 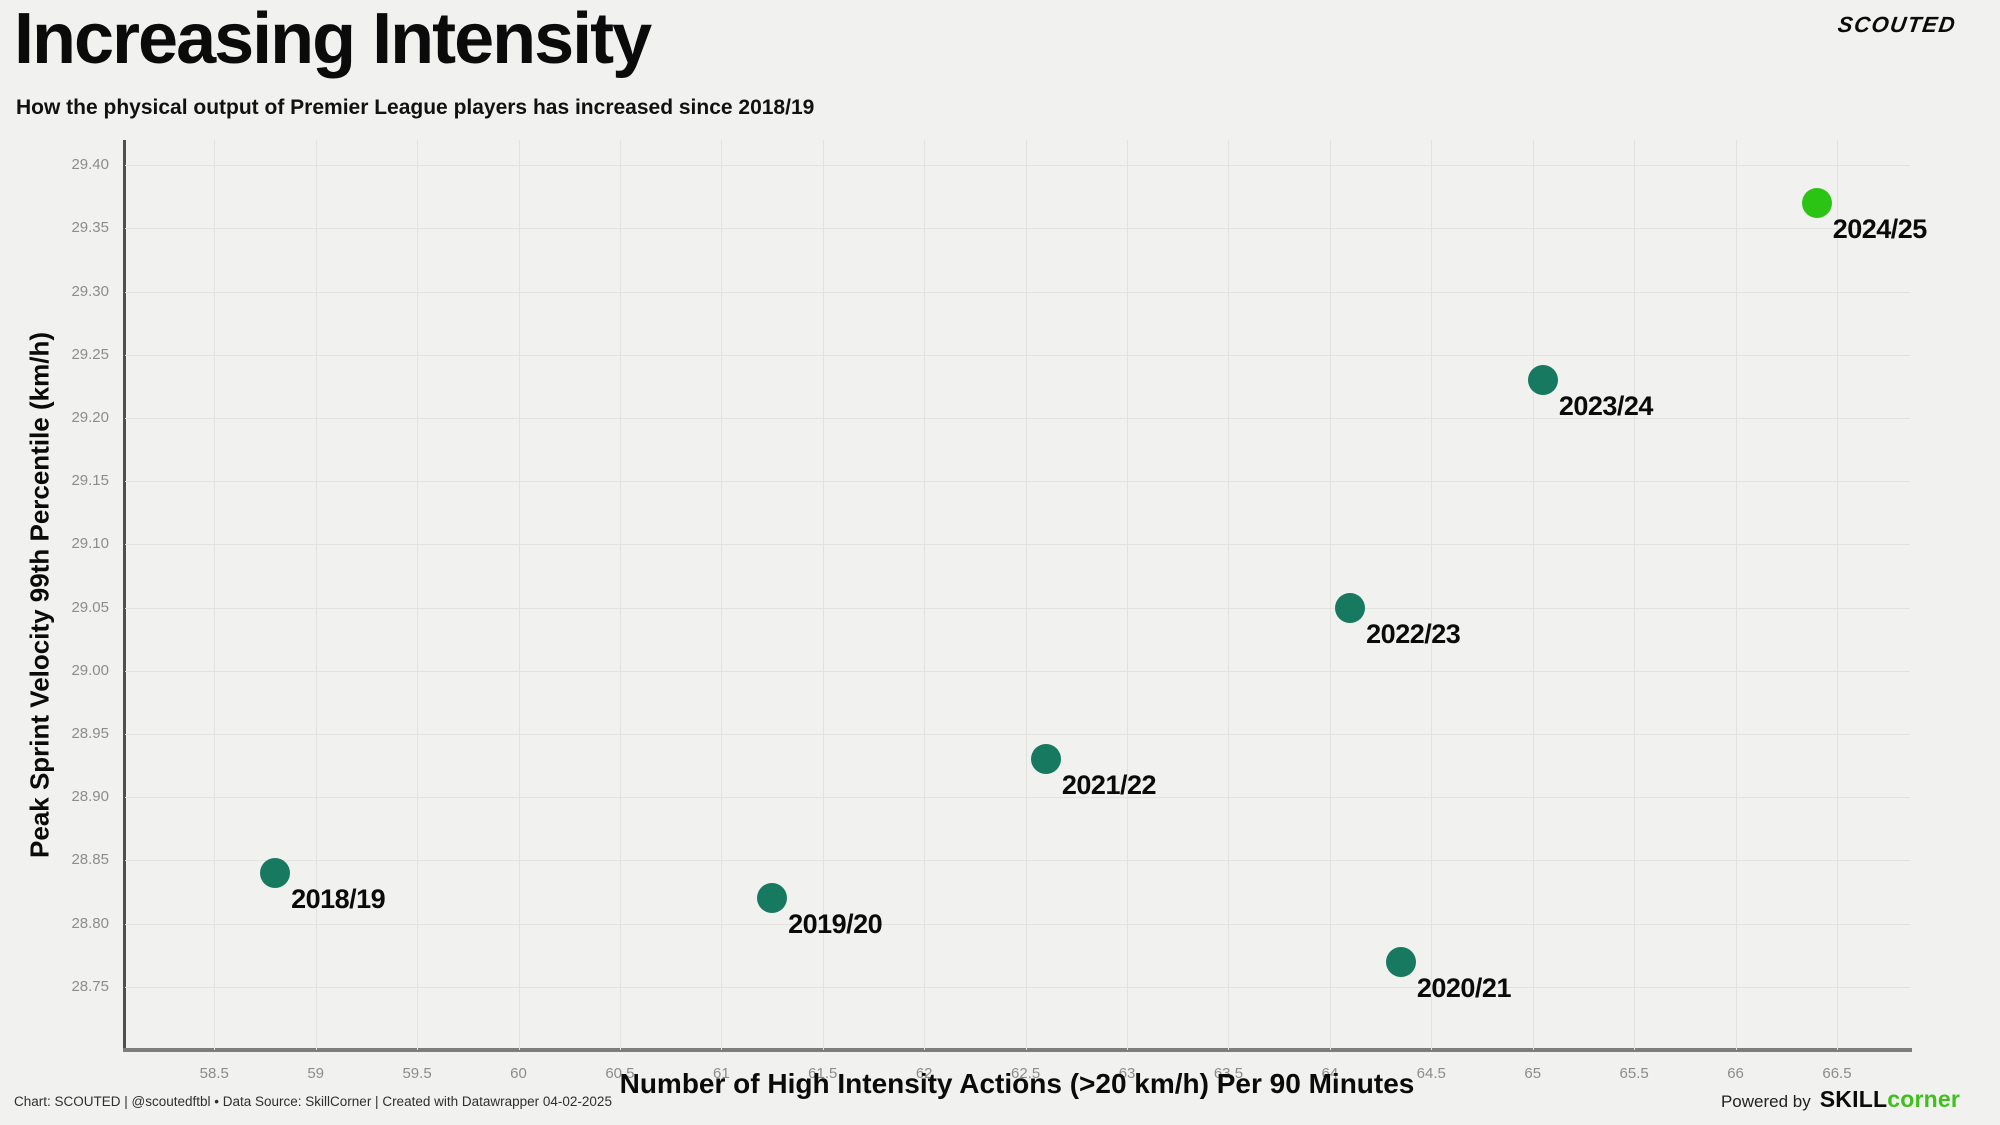 I want to click on y-tick-label: 29.00, so click(x=90, y=670).